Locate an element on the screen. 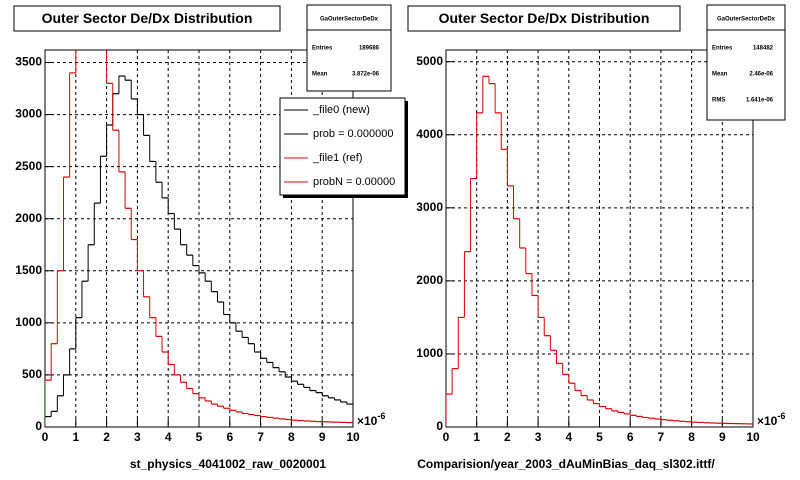 The height and width of the screenshot is (480, 800). stats-value: 2.46e-06 is located at coordinates (761, 75).